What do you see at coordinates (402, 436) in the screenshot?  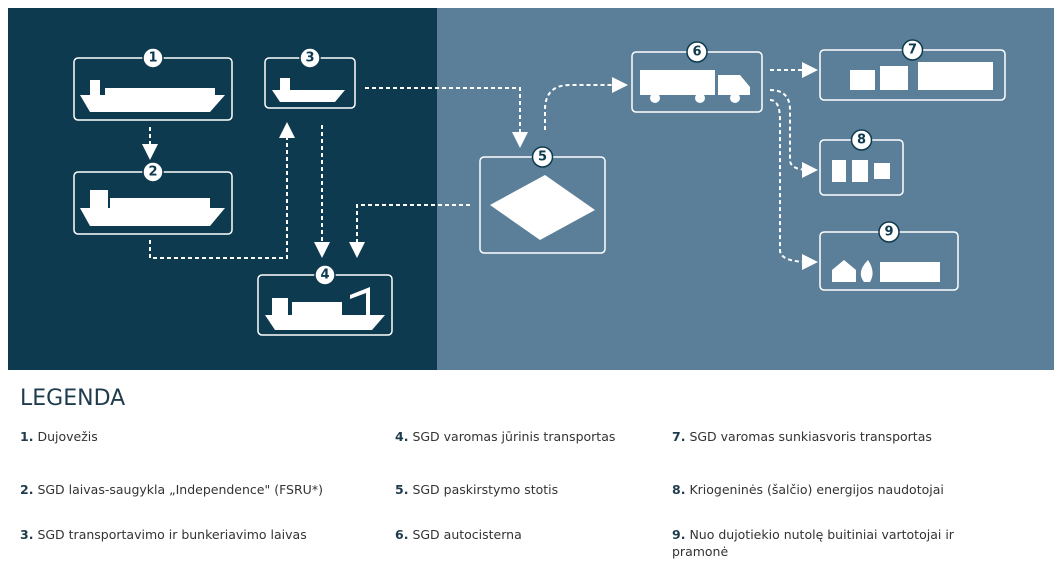 I see `legend-number: 4.` at bounding box center [402, 436].